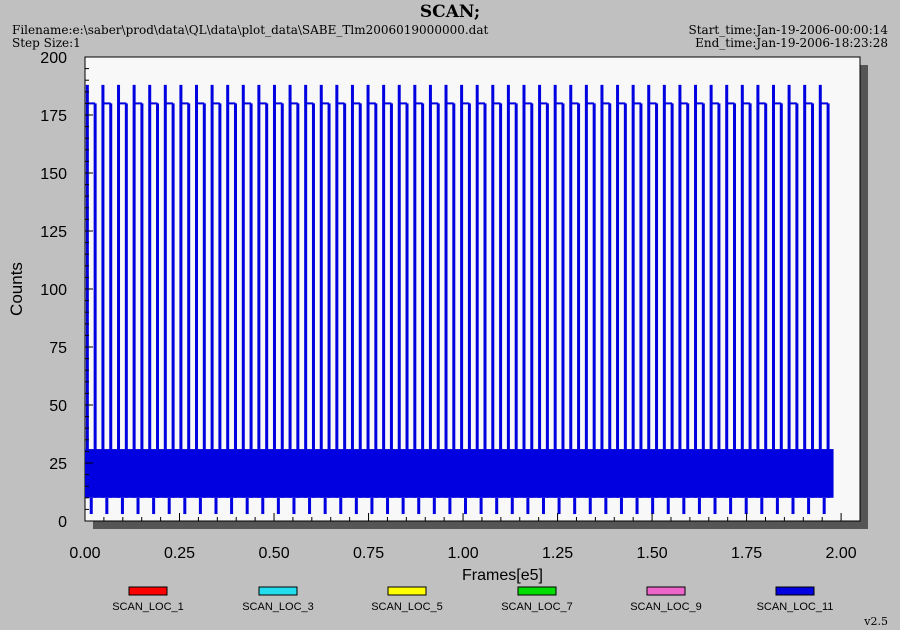 The height and width of the screenshot is (630, 900). Describe the element at coordinates (502, 575) in the screenshot. I see `x-axis-label: Frames[e5]` at that location.